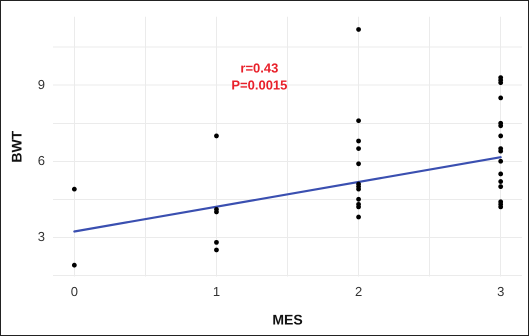 This screenshot has width=529, height=336. What do you see at coordinates (42, 160) in the screenshot?
I see `y-tick-label: 6` at bounding box center [42, 160].